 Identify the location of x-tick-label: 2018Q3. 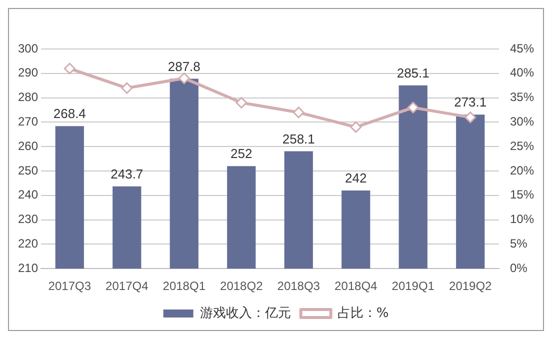
(298, 286).